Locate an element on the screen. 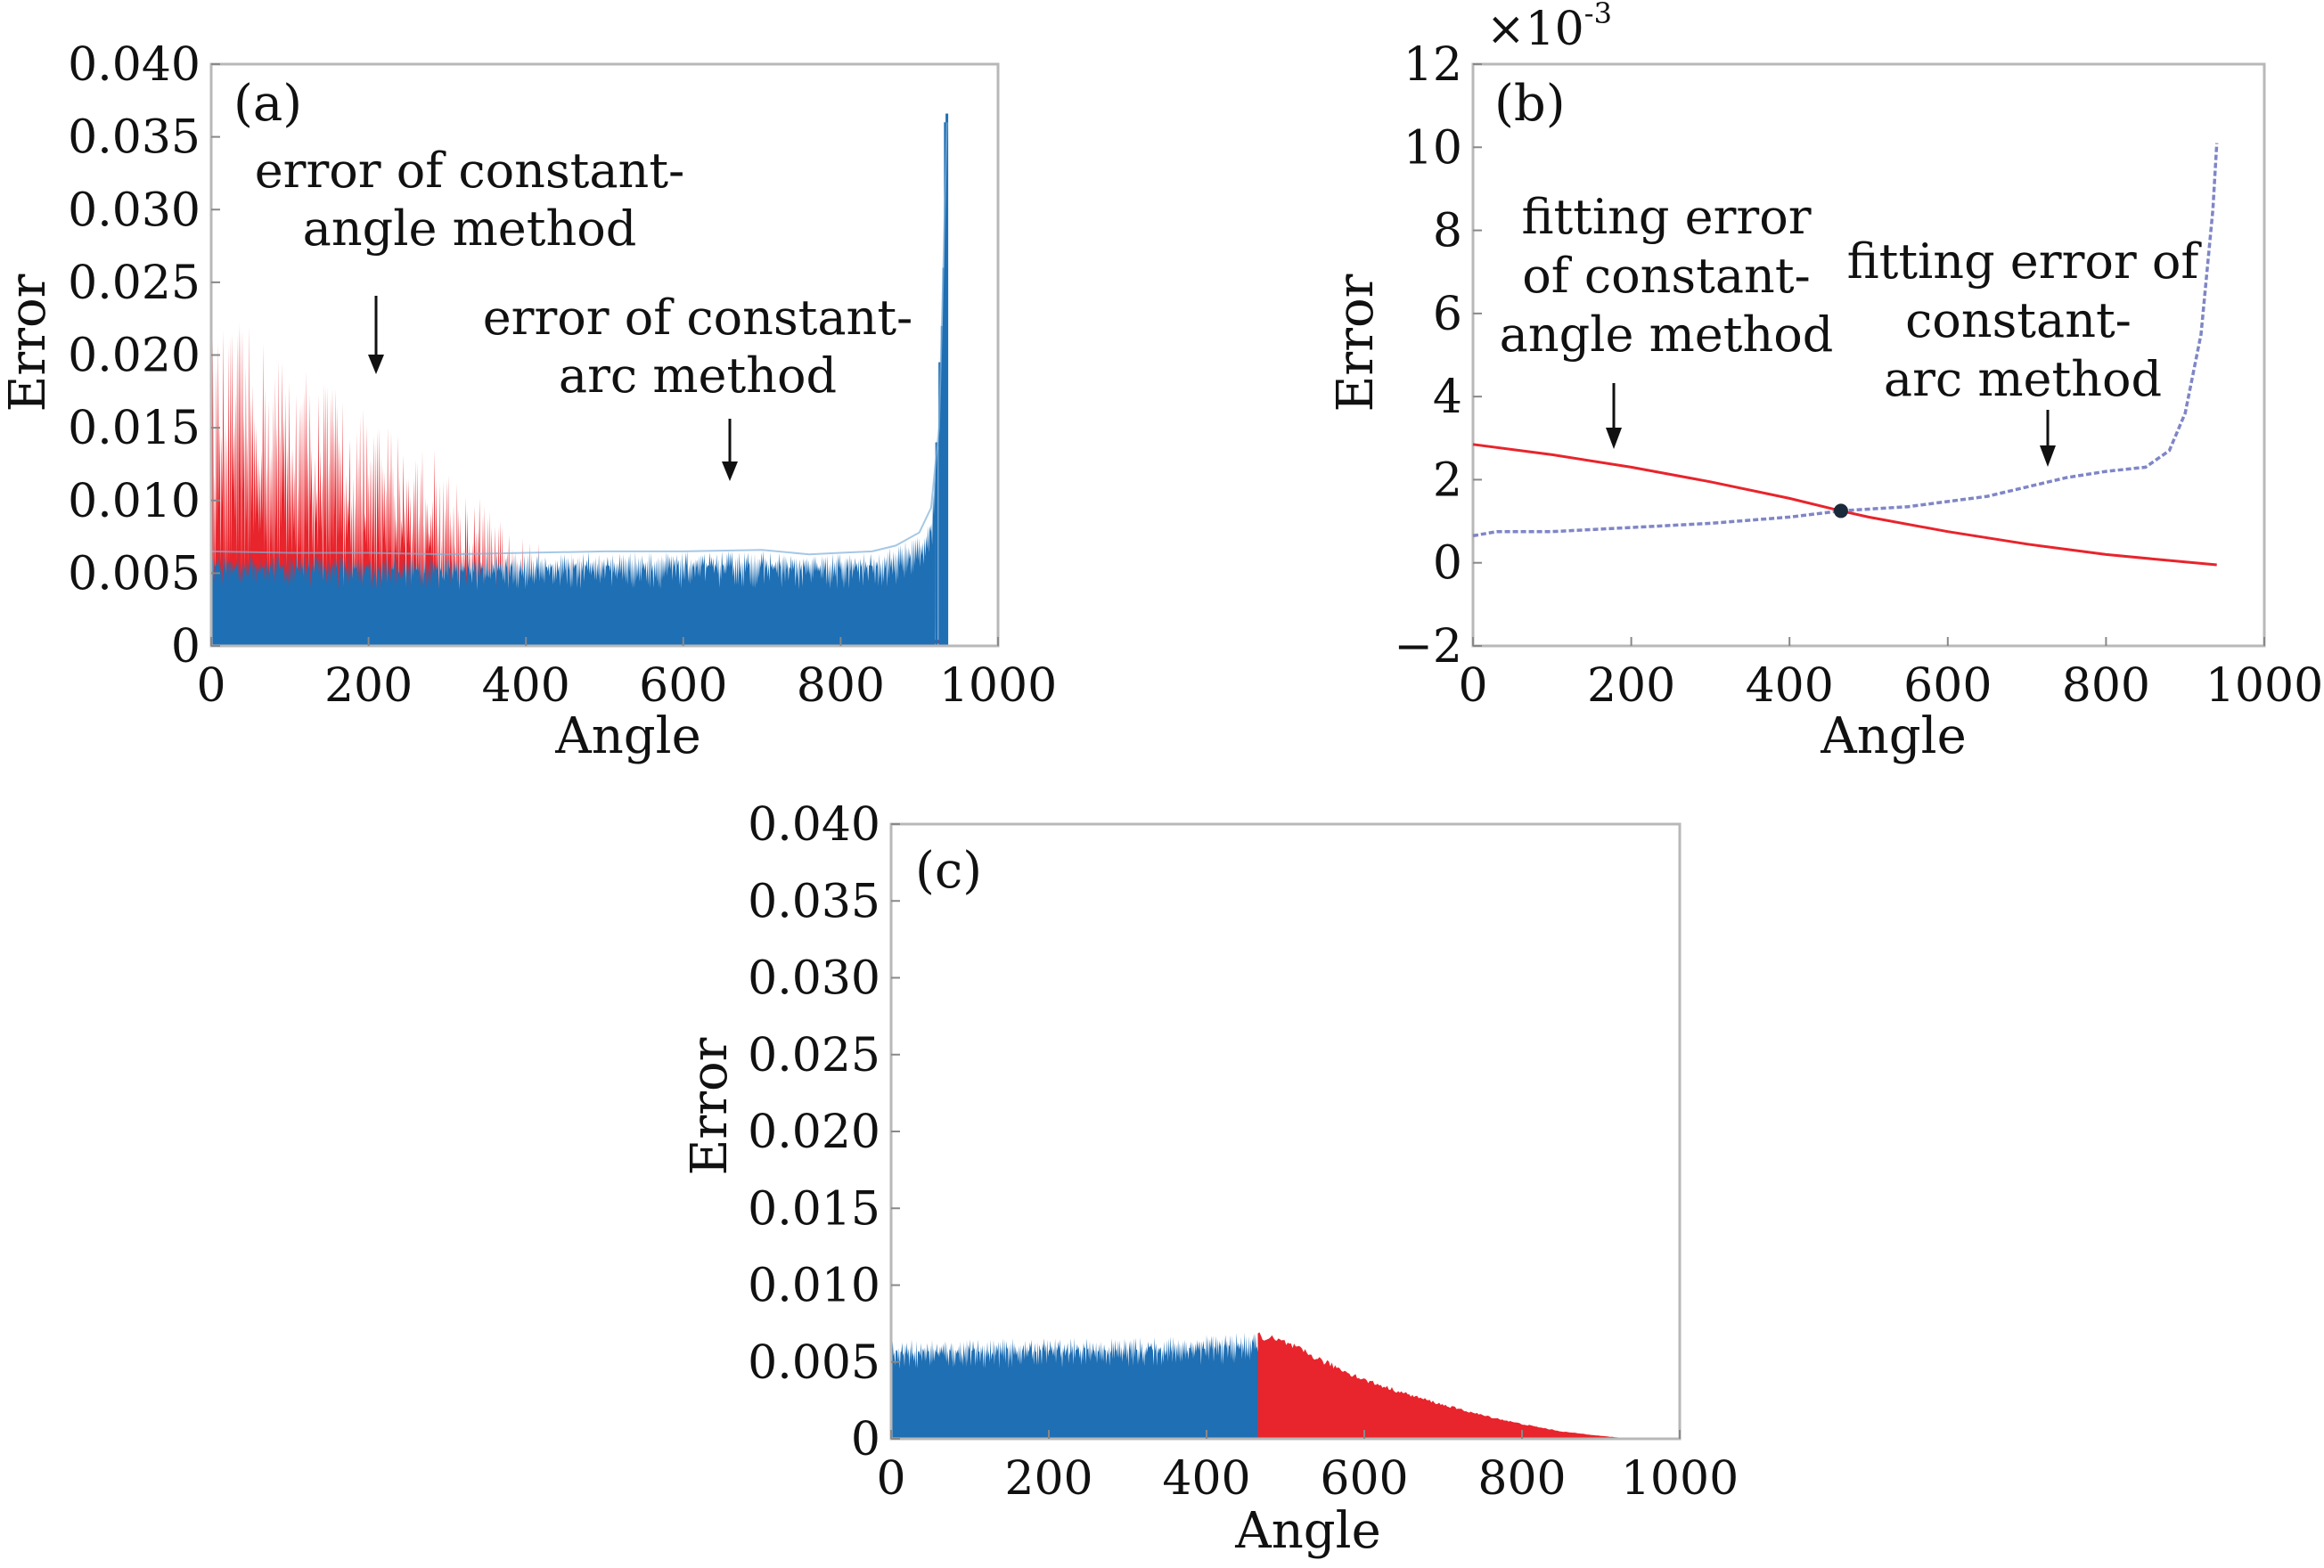  panel-c-x-ticks: 0 200 400 600 800 1000 is located at coordinates (1307, 1468).